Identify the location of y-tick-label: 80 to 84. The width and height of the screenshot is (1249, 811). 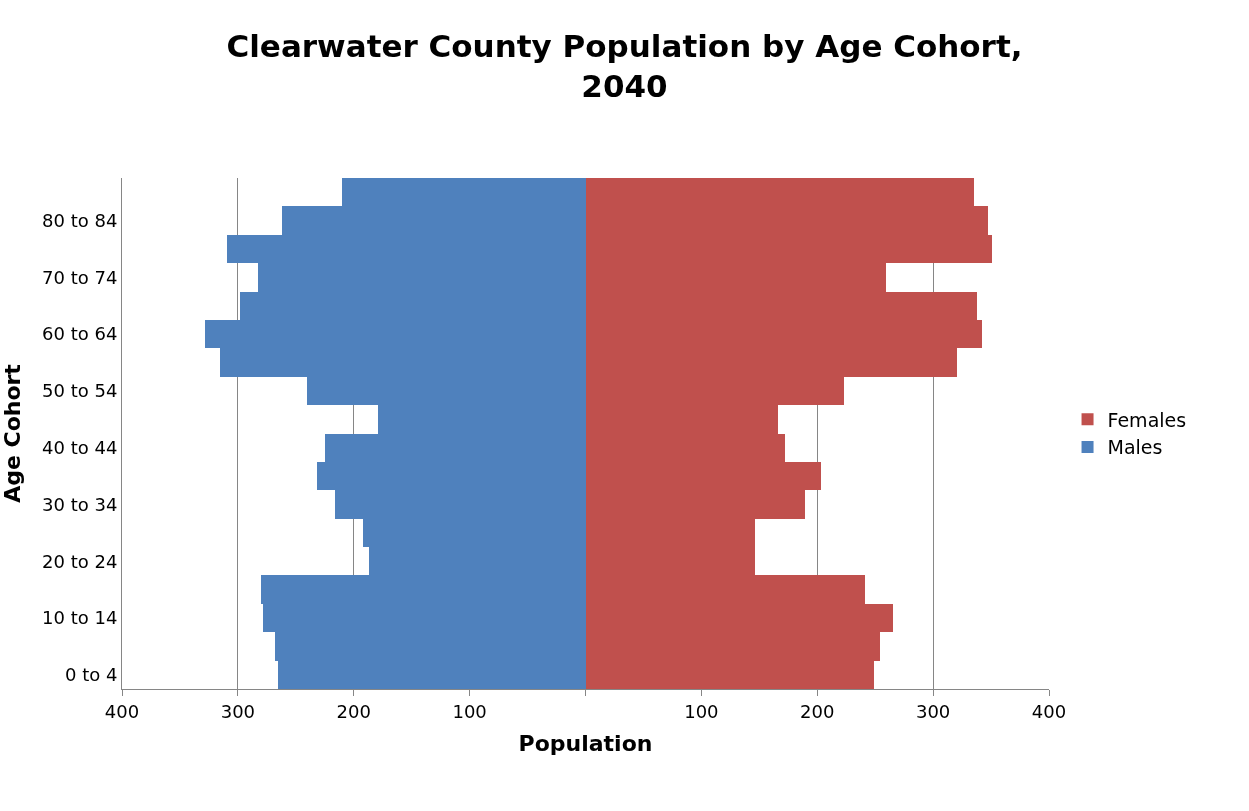
(80, 220).